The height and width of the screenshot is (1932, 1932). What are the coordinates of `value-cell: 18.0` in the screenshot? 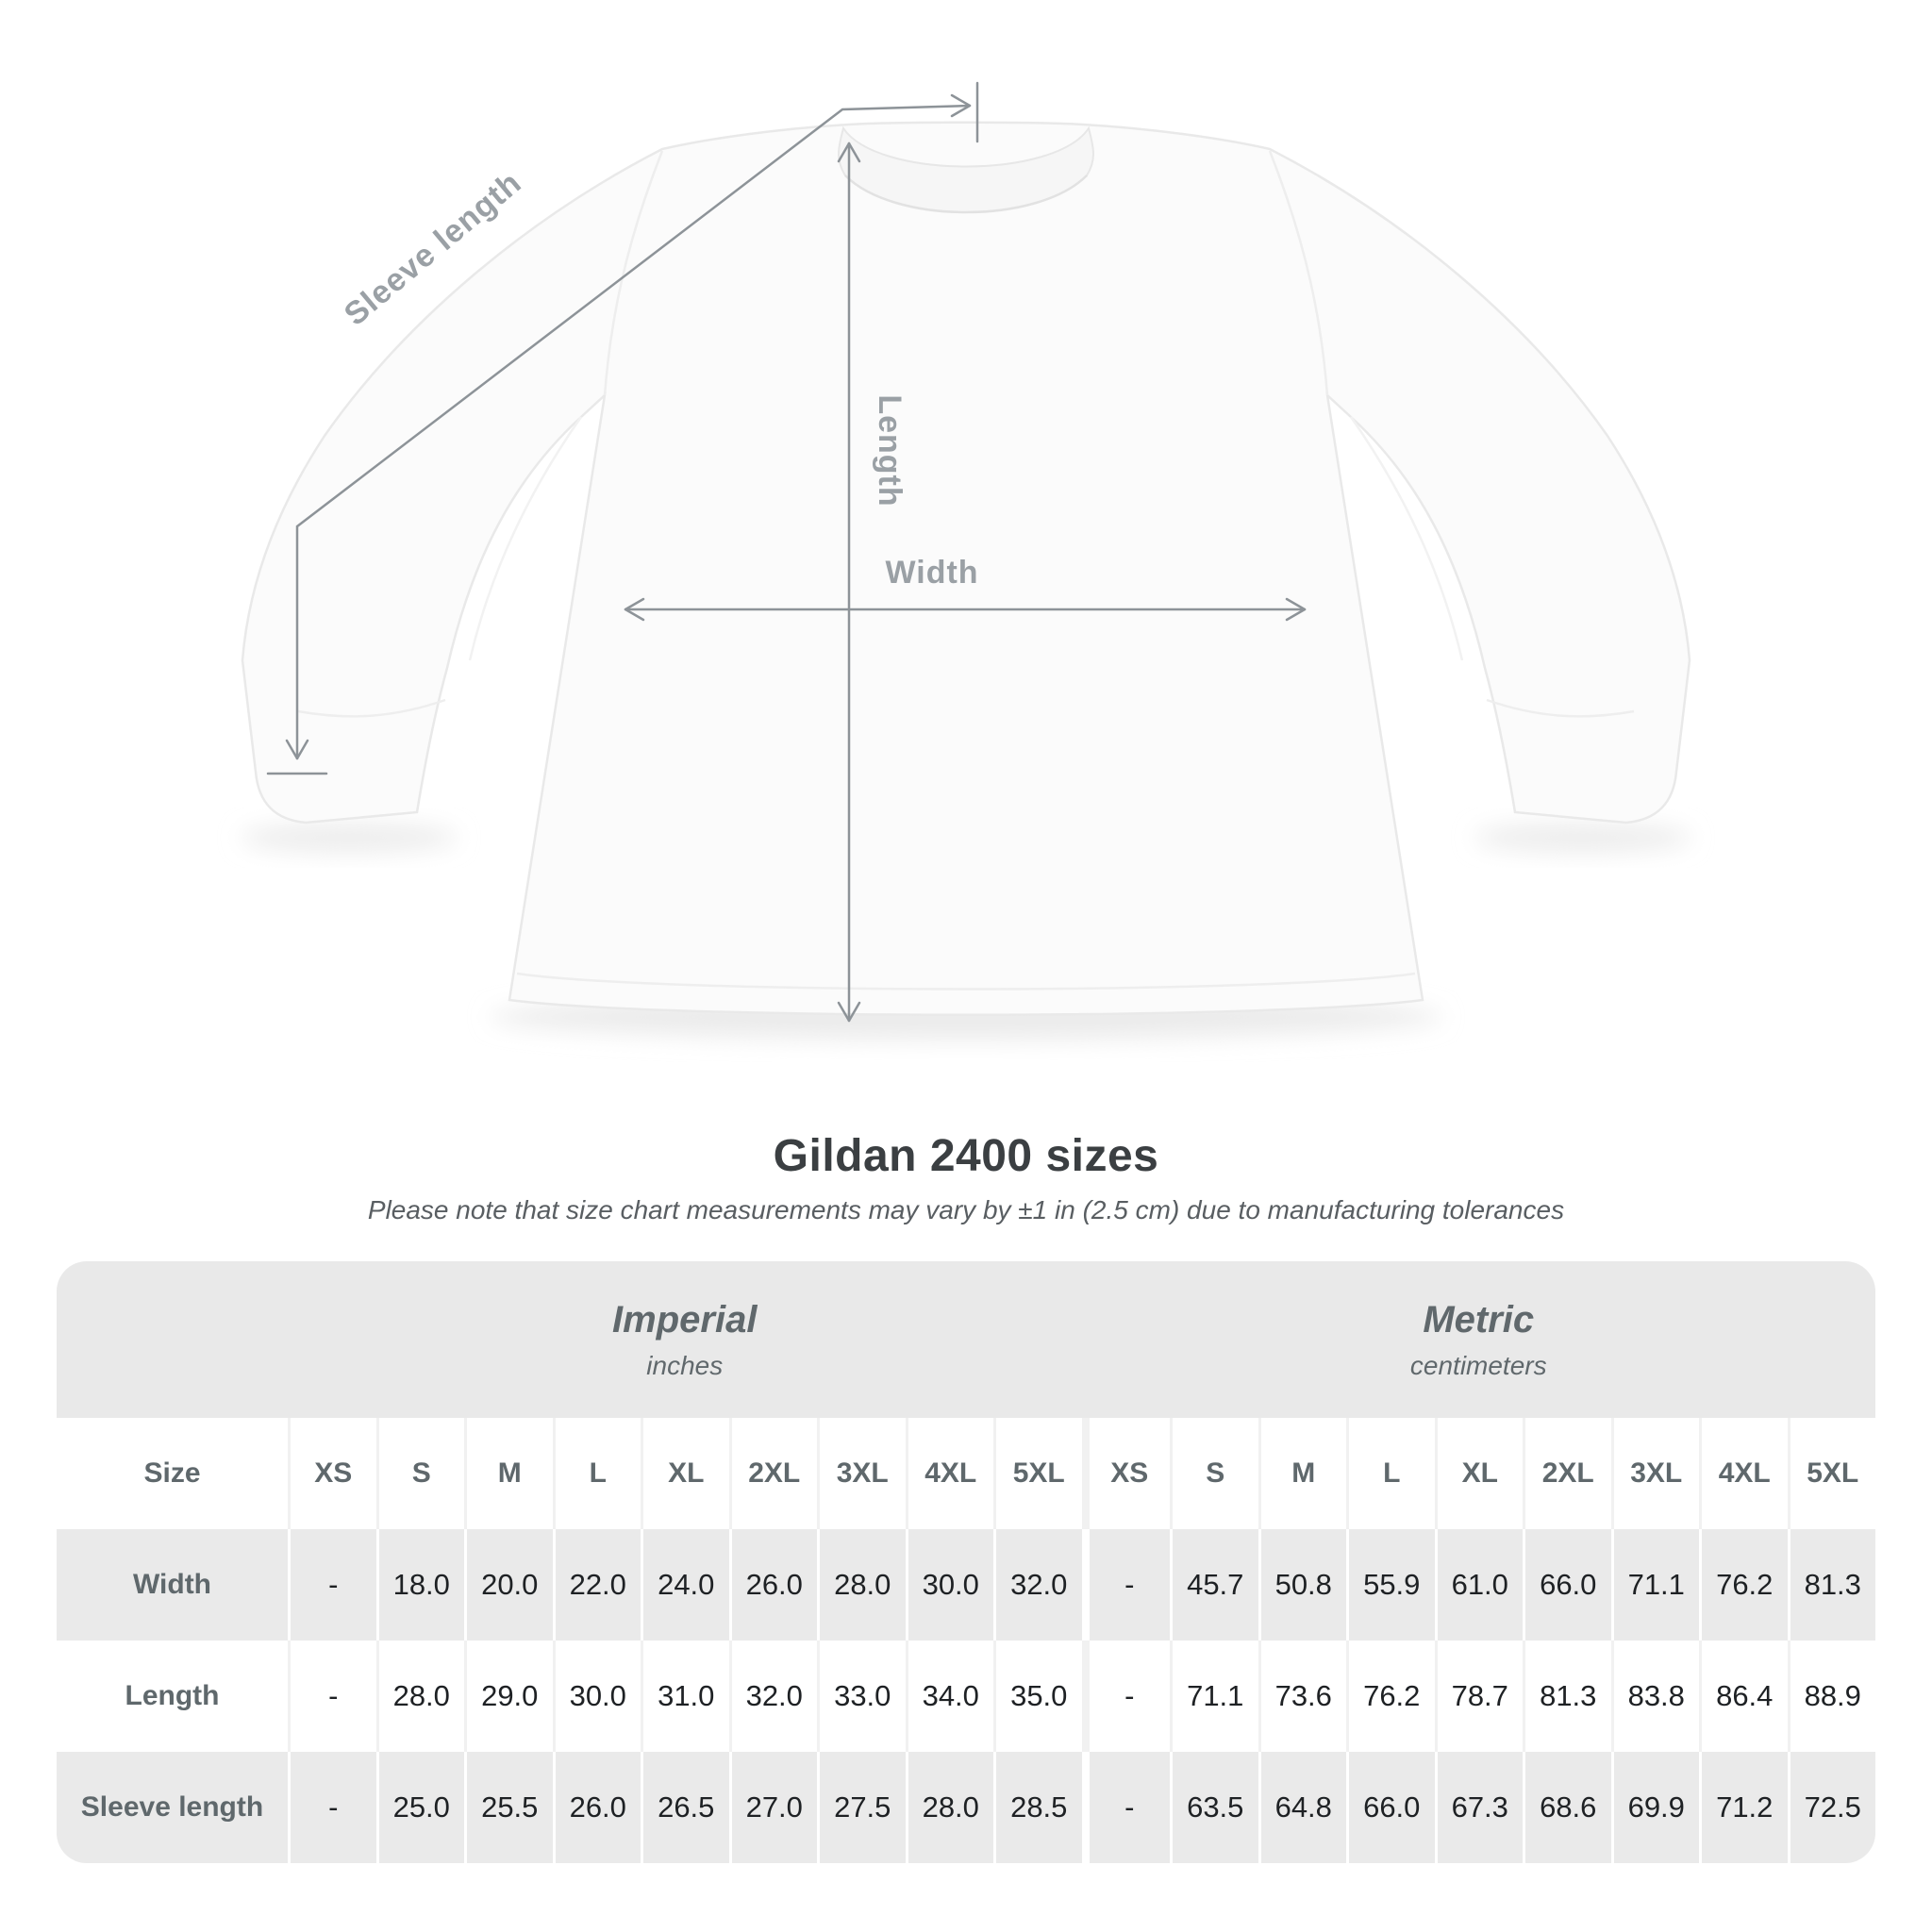 It's located at (420, 1585).